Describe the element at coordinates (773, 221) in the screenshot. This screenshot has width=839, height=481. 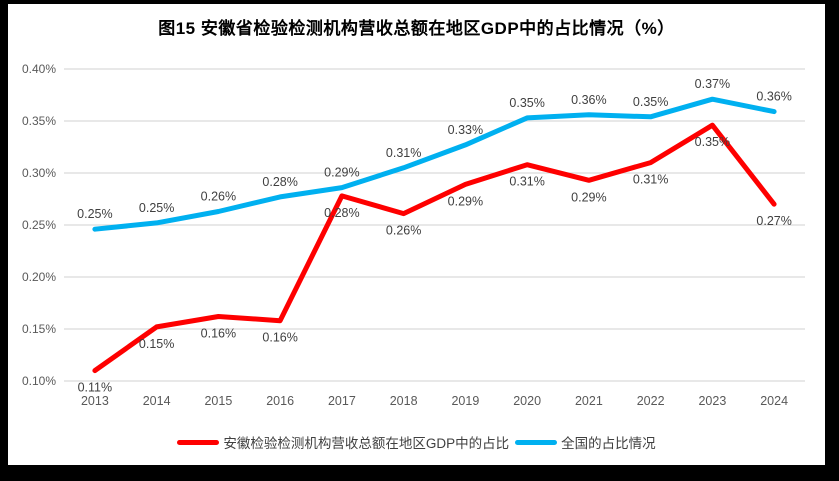
I see `data-label-anhui: 0.27%` at that location.